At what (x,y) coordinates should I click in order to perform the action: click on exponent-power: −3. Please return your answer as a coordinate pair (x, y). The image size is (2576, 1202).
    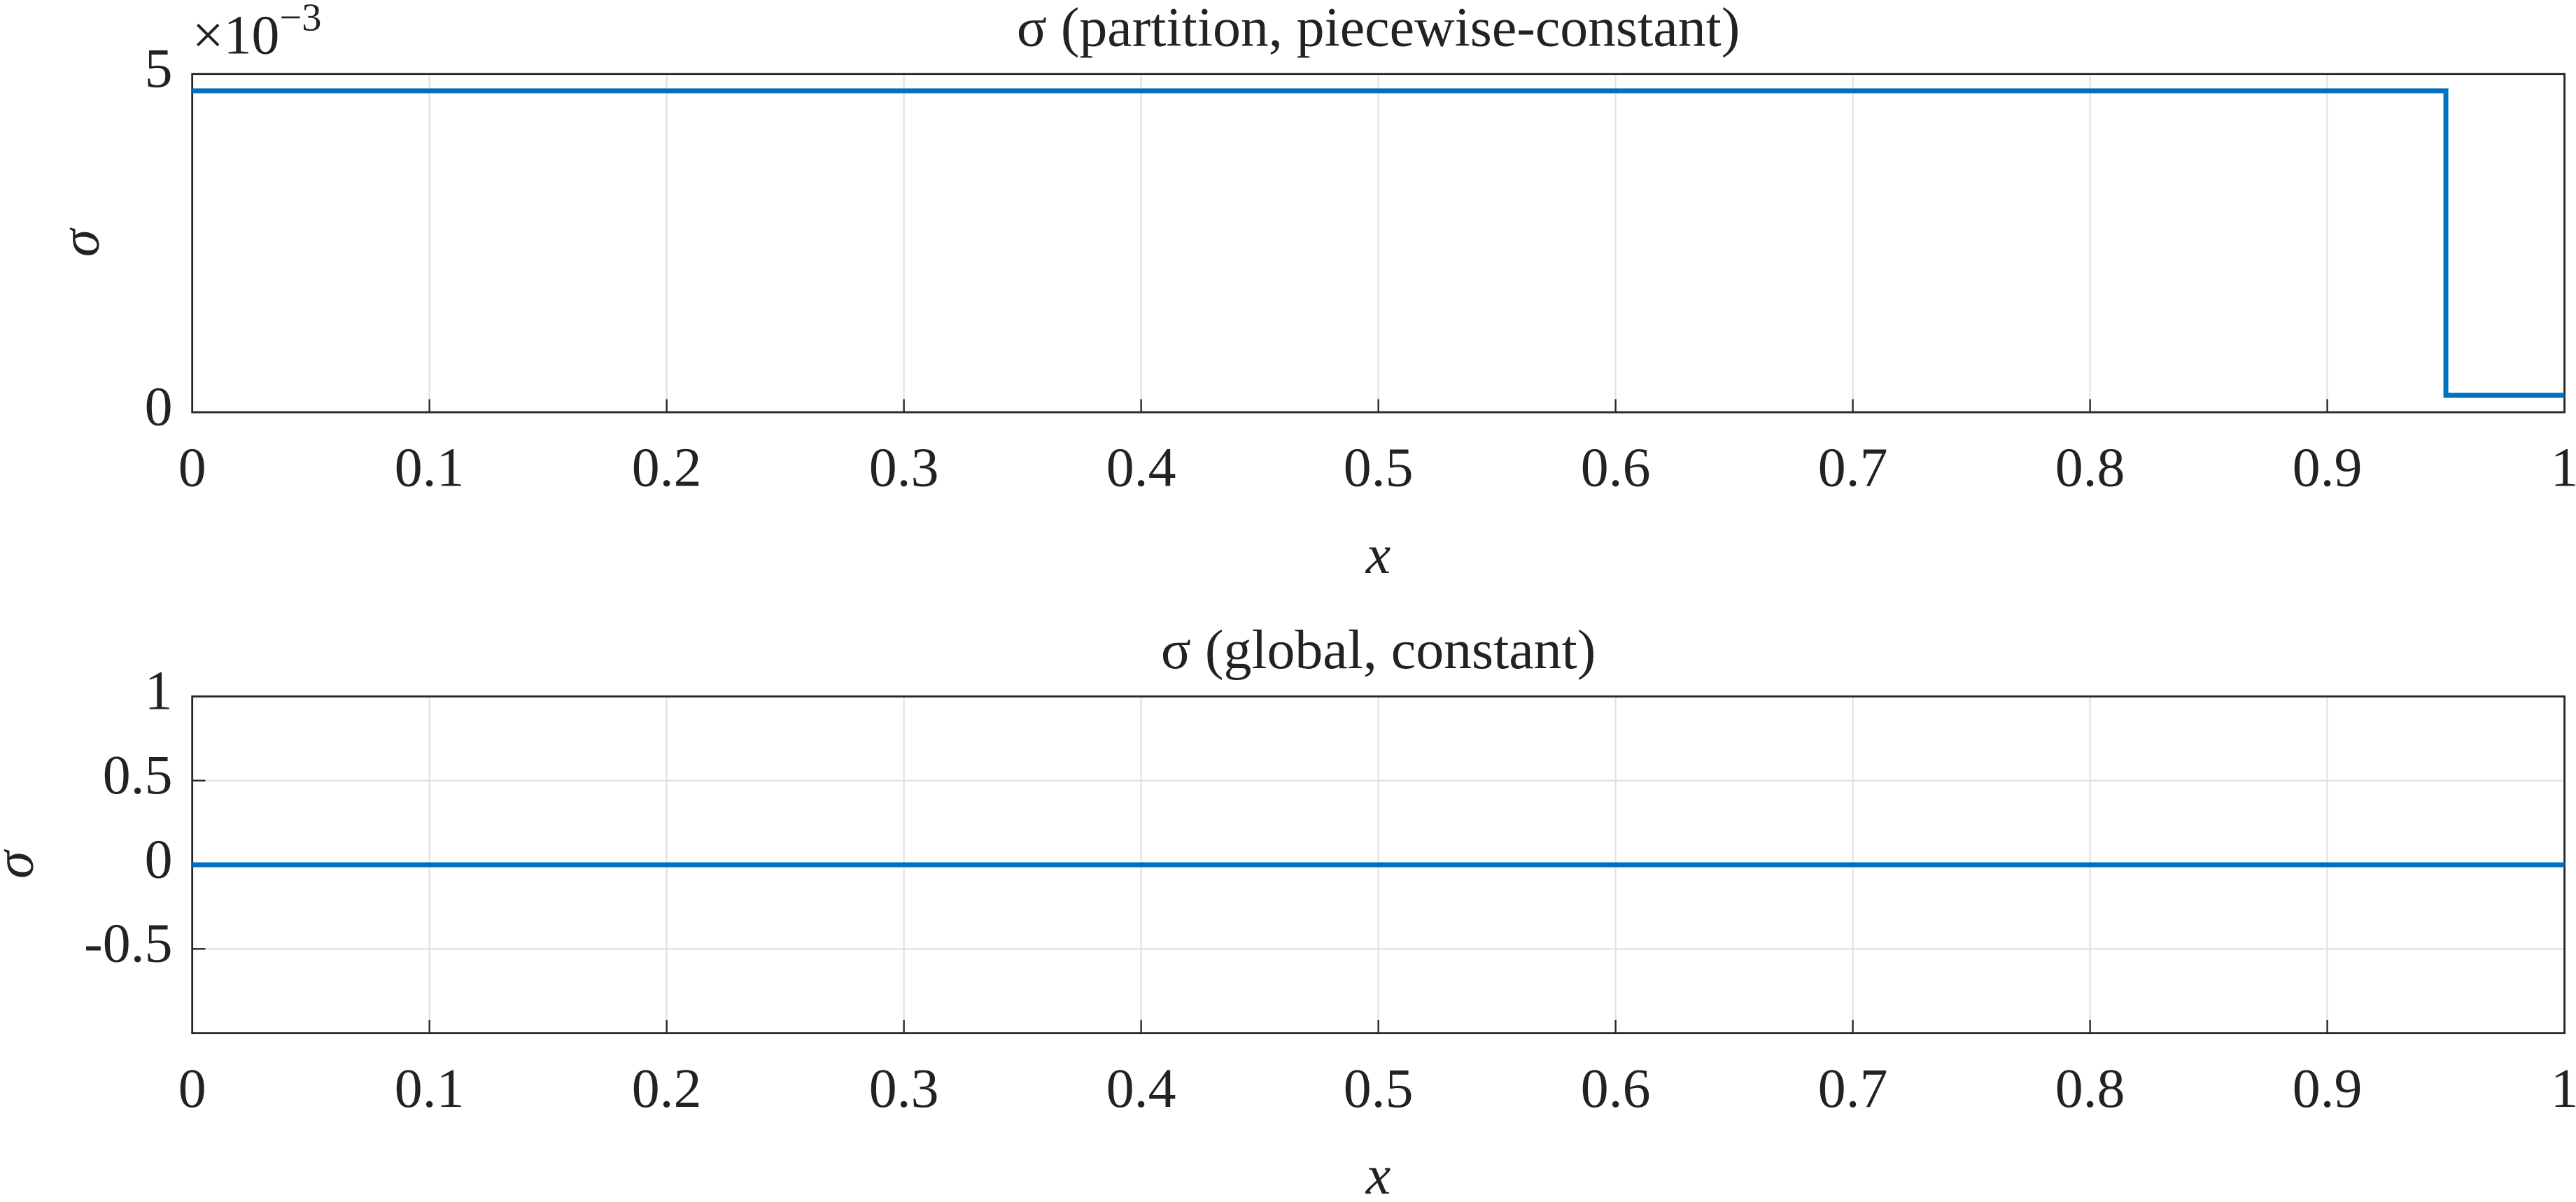
    Looking at the image, I should click on (300, 19).